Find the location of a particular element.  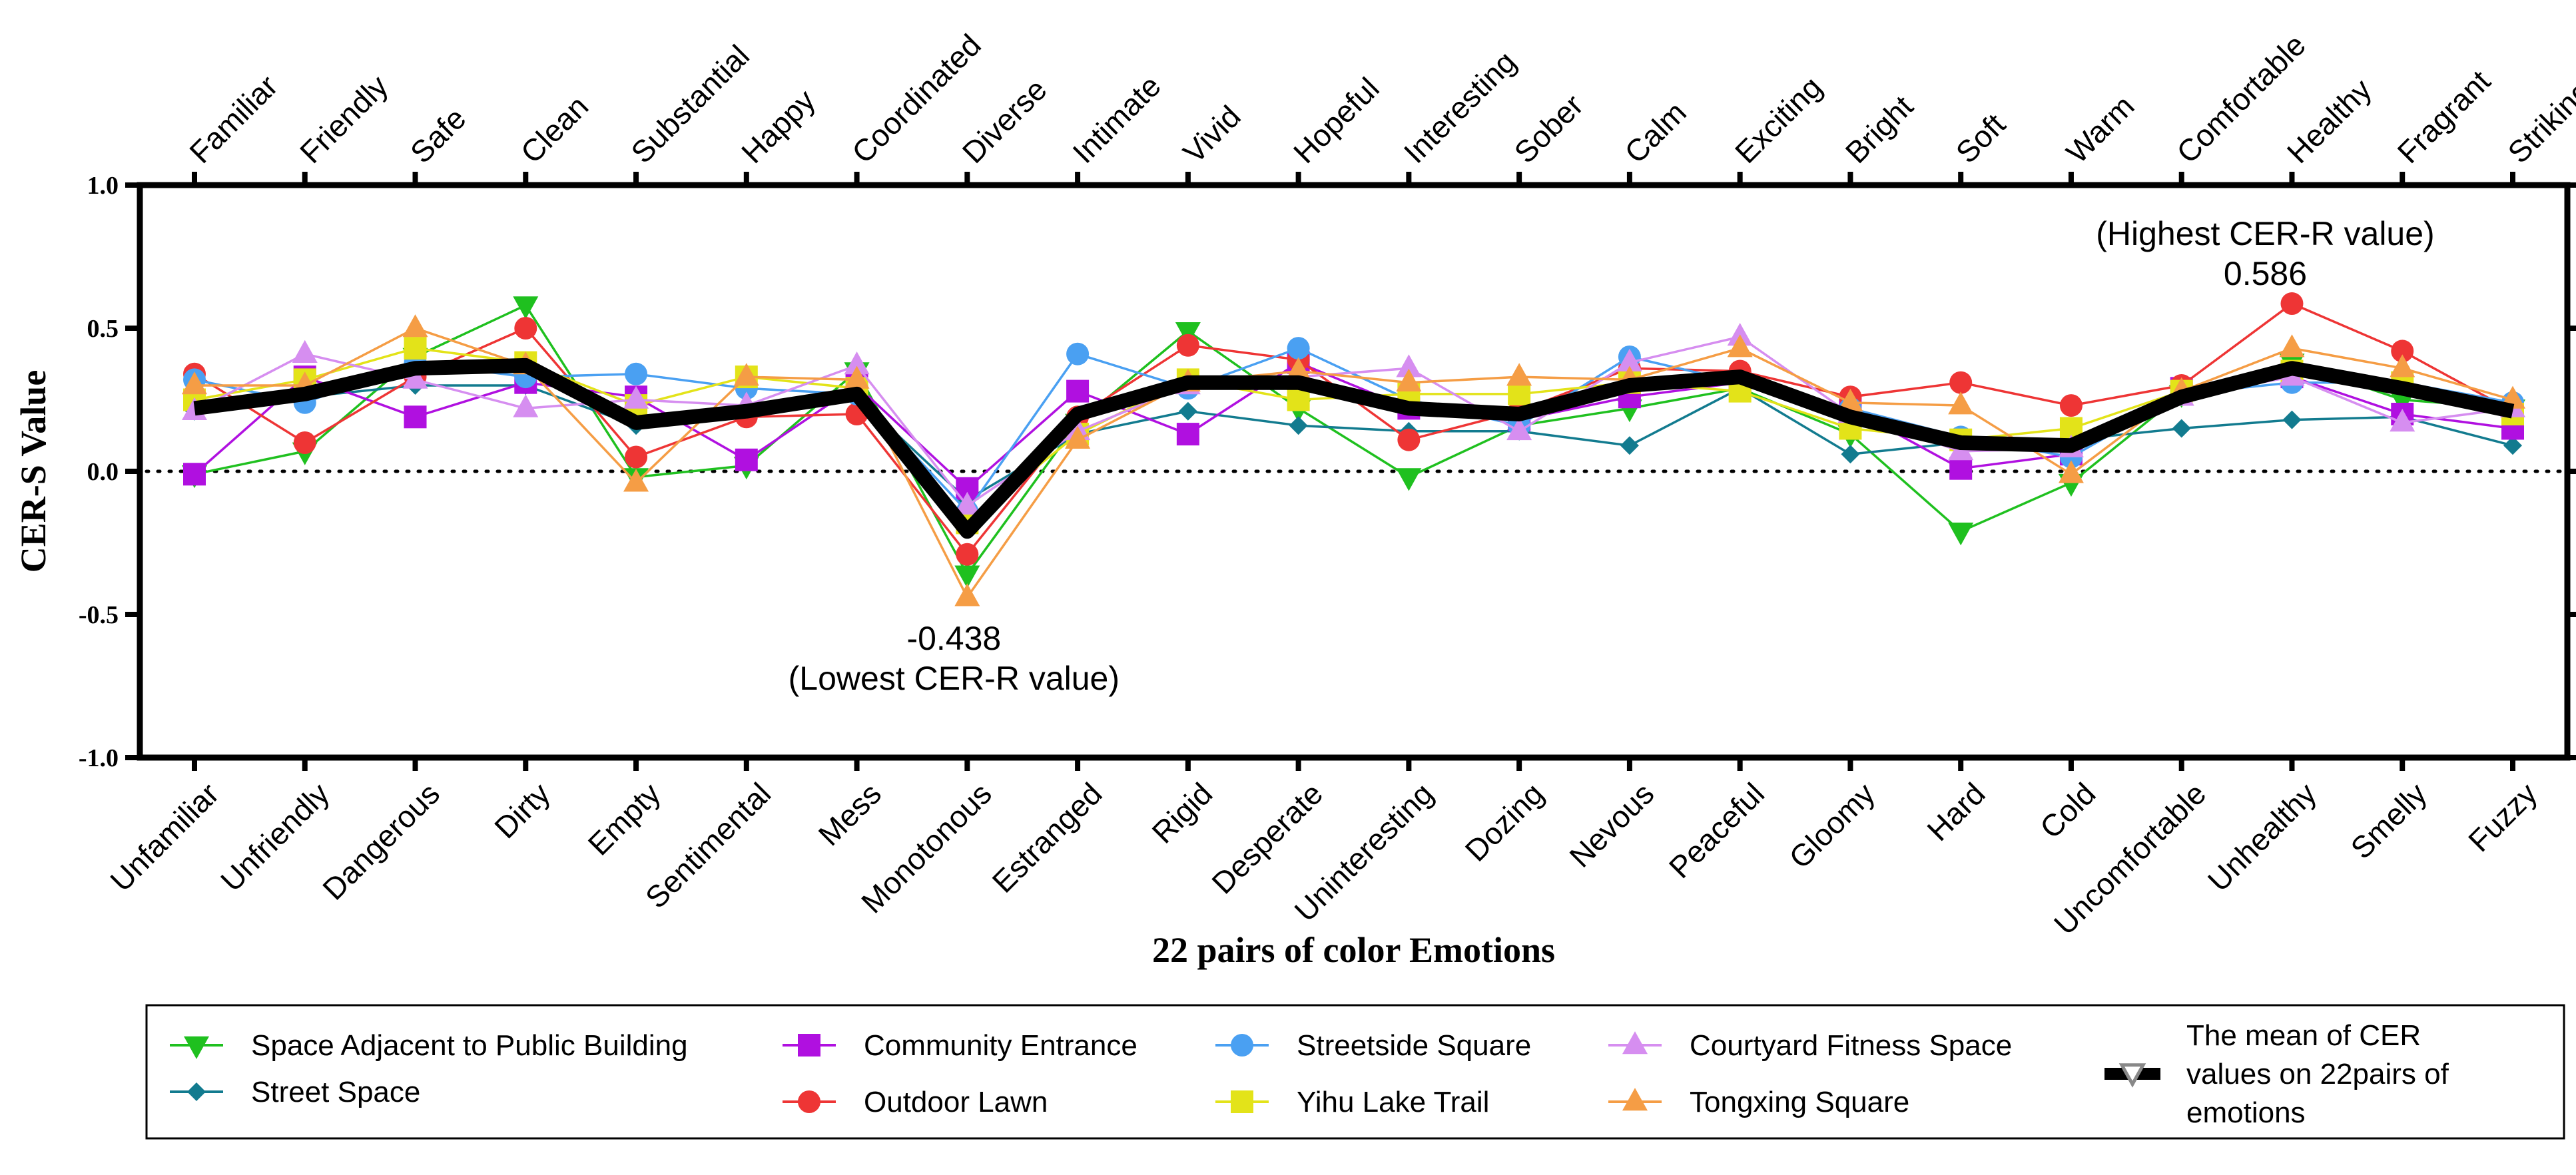

x-tick-label-top: Interesting is located at coordinates (1460, 107).